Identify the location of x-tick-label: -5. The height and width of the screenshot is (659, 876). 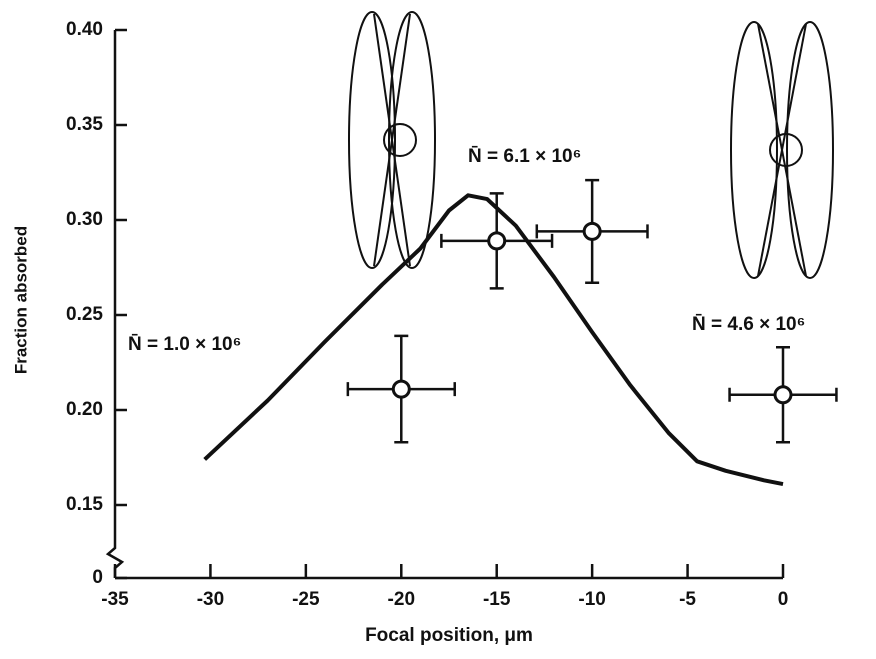
(687, 599).